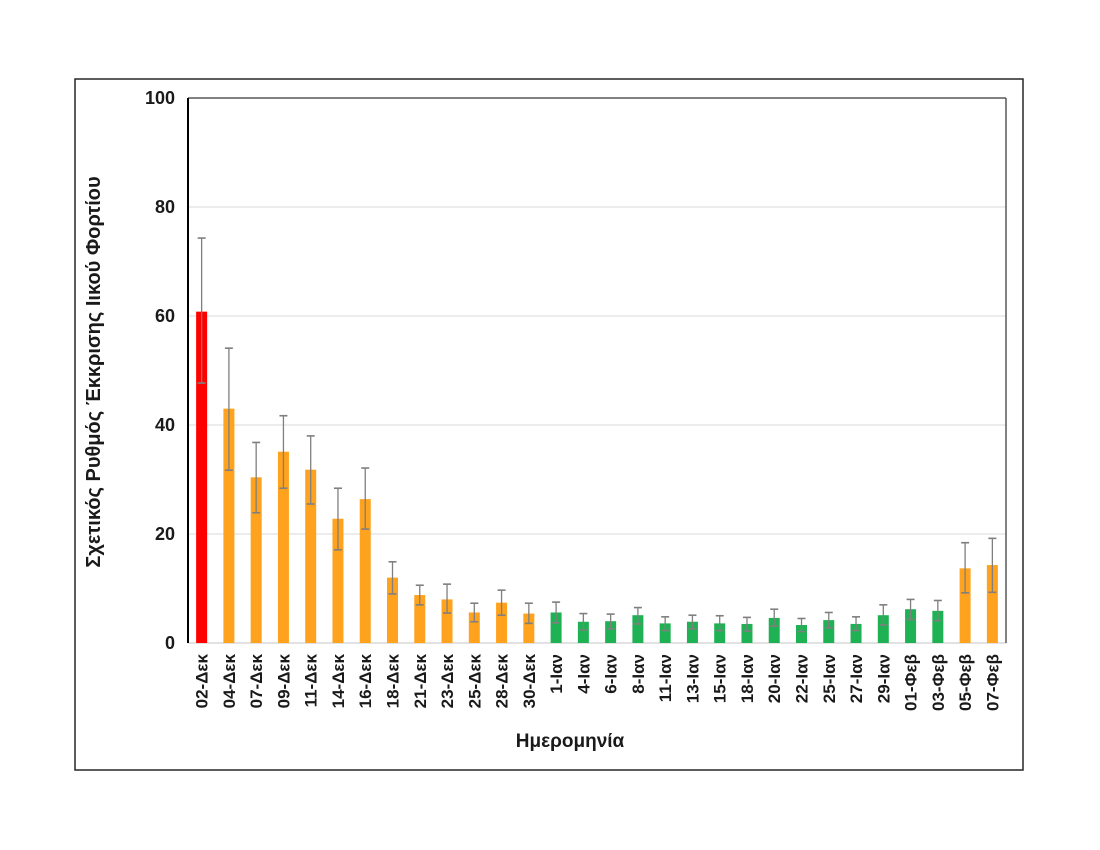  What do you see at coordinates (965, 682) in the screenshot?
I see `x-tick-label: 05-Φεβ` at bounding box center [965, 682].